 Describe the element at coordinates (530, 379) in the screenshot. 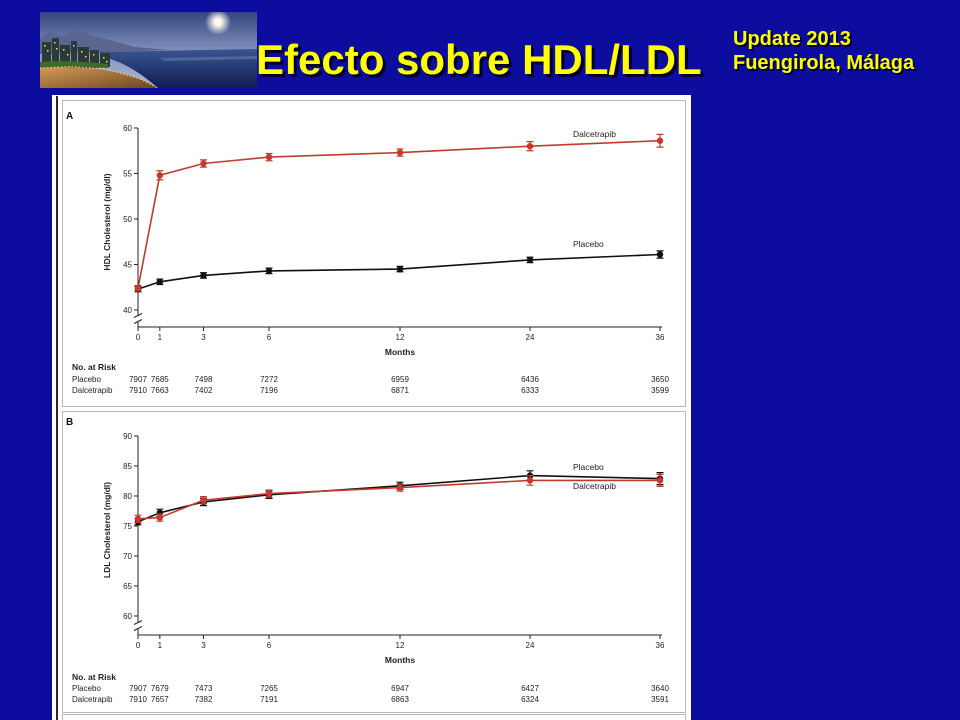

I see `risk-value: 6436` at that location.